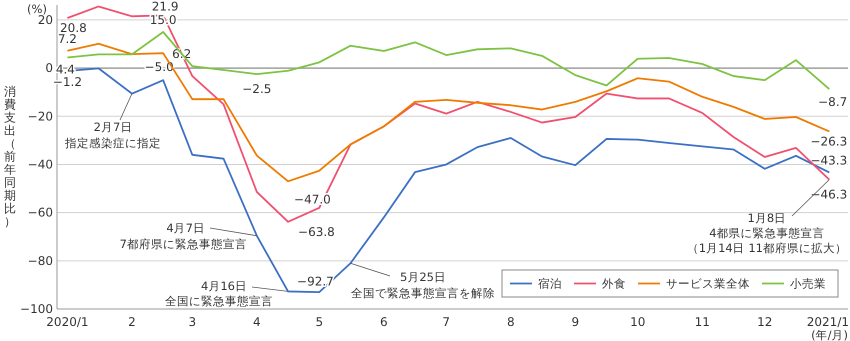 This screenshot has width=850, height=341. I want to click on y-tick-label: −100, so click(36, 309).